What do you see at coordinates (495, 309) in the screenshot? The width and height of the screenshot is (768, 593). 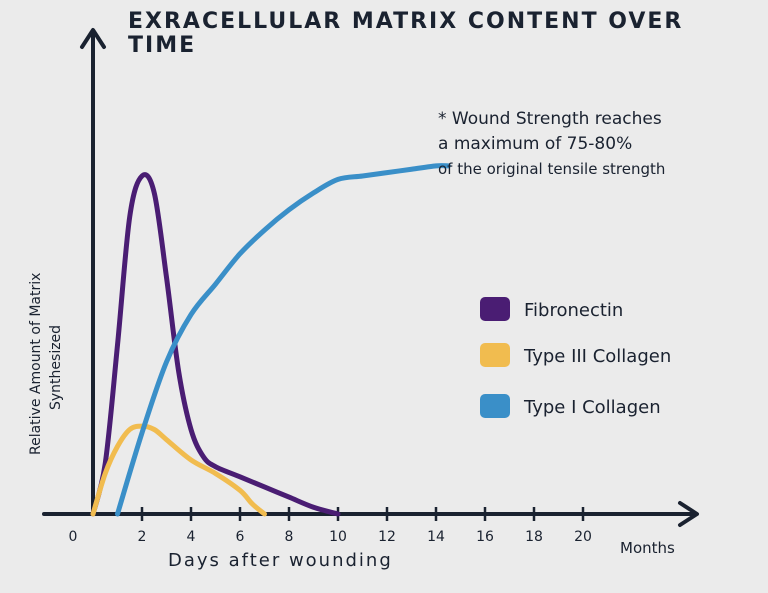 I see `legend-swatch-fibronectin` at bounding box center [495, 309].